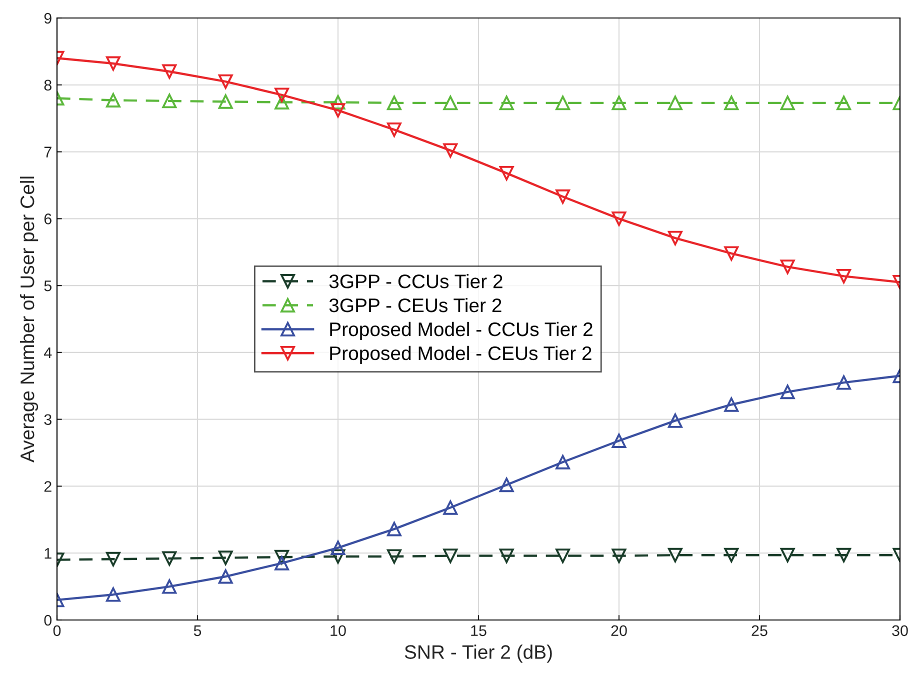 This screenshot has width=914, height=684. Describe the element at coordinates (57, 630) in the screenshot. I see `x-tick-label: 0` at that location.